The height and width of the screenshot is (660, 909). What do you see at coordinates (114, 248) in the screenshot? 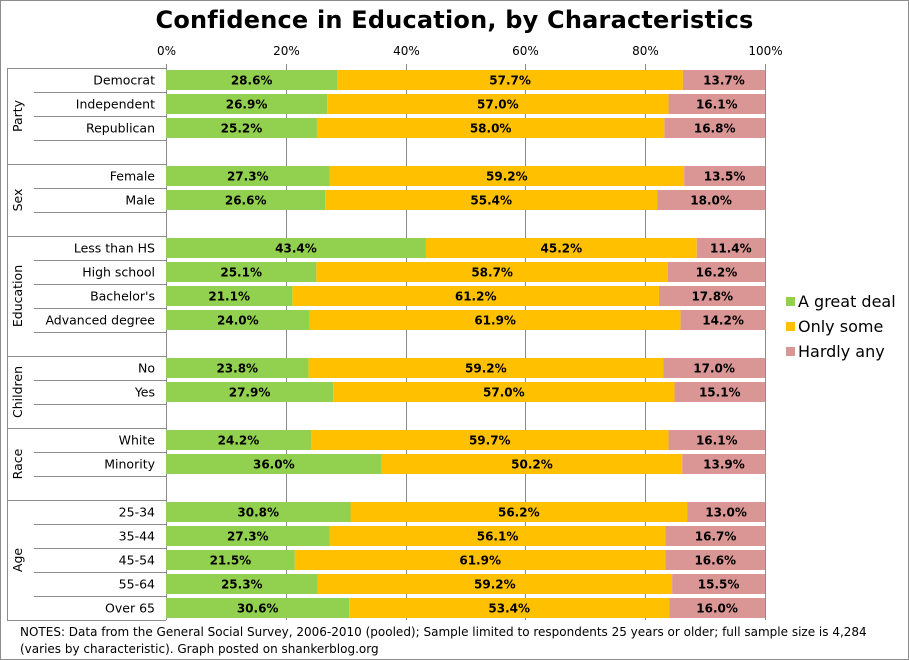
I see `row-label: Less than HS` at bounding box center [114, 248].